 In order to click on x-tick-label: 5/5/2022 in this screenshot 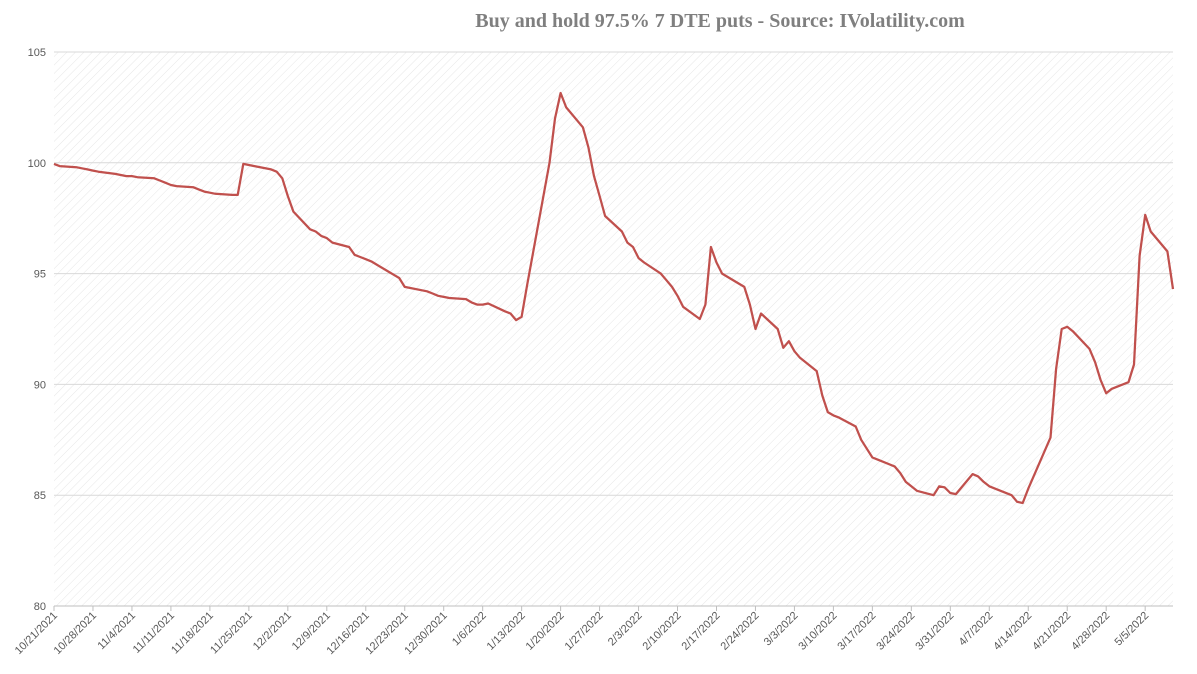, I will do `click(1132, 629)`.